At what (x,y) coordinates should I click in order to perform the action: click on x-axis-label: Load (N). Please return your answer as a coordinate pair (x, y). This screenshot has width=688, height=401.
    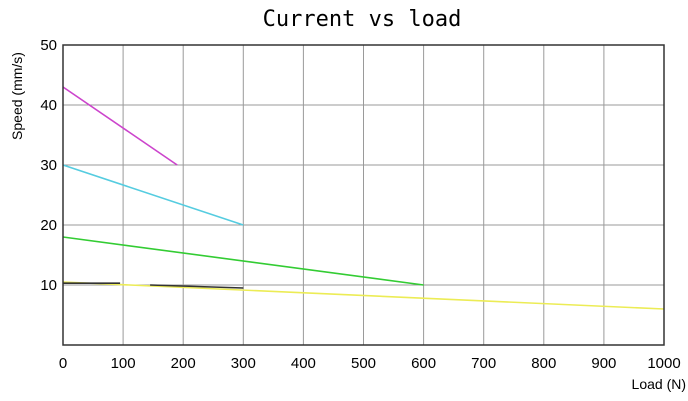
    Looking at the image, I should click on (659, 384).